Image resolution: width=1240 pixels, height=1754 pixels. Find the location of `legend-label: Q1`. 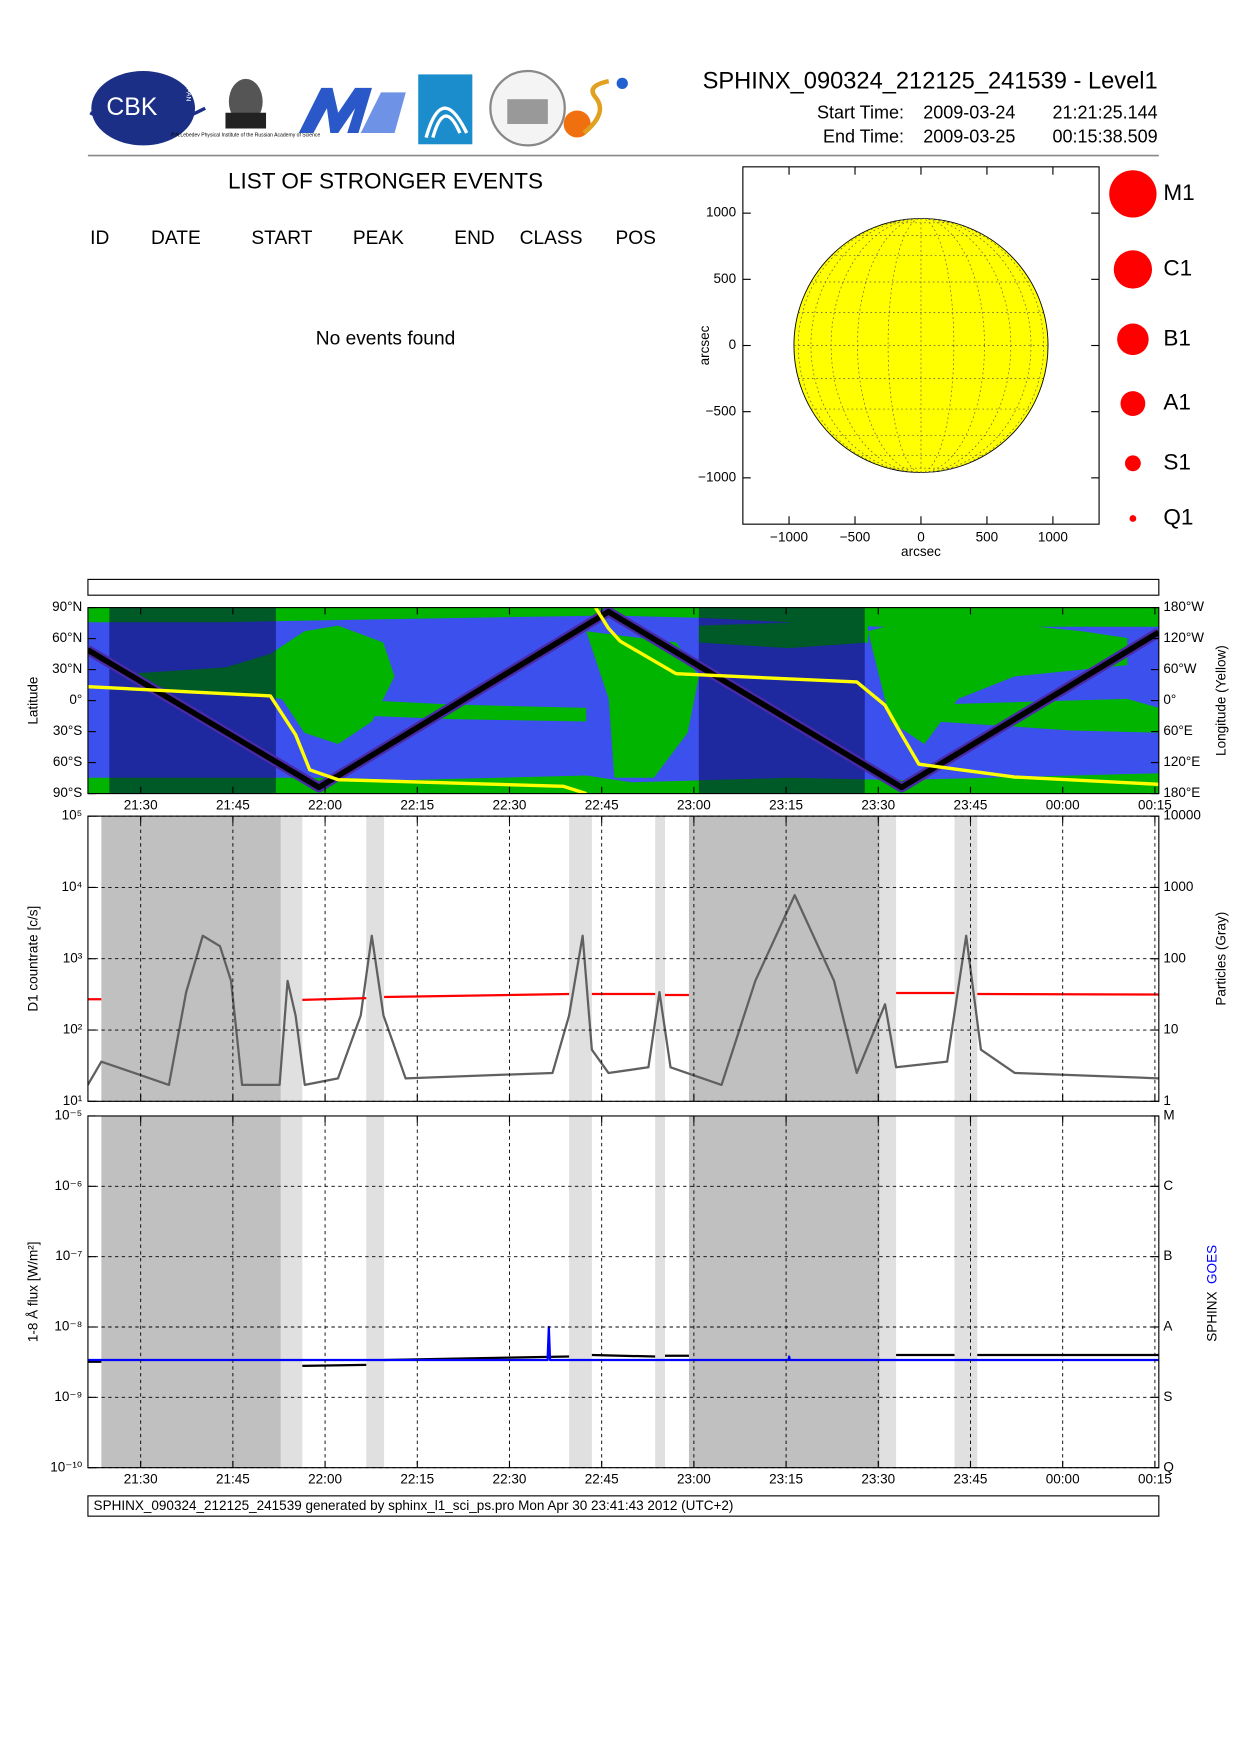

legend-label: Q1 is located at coordinates (1178, 516).